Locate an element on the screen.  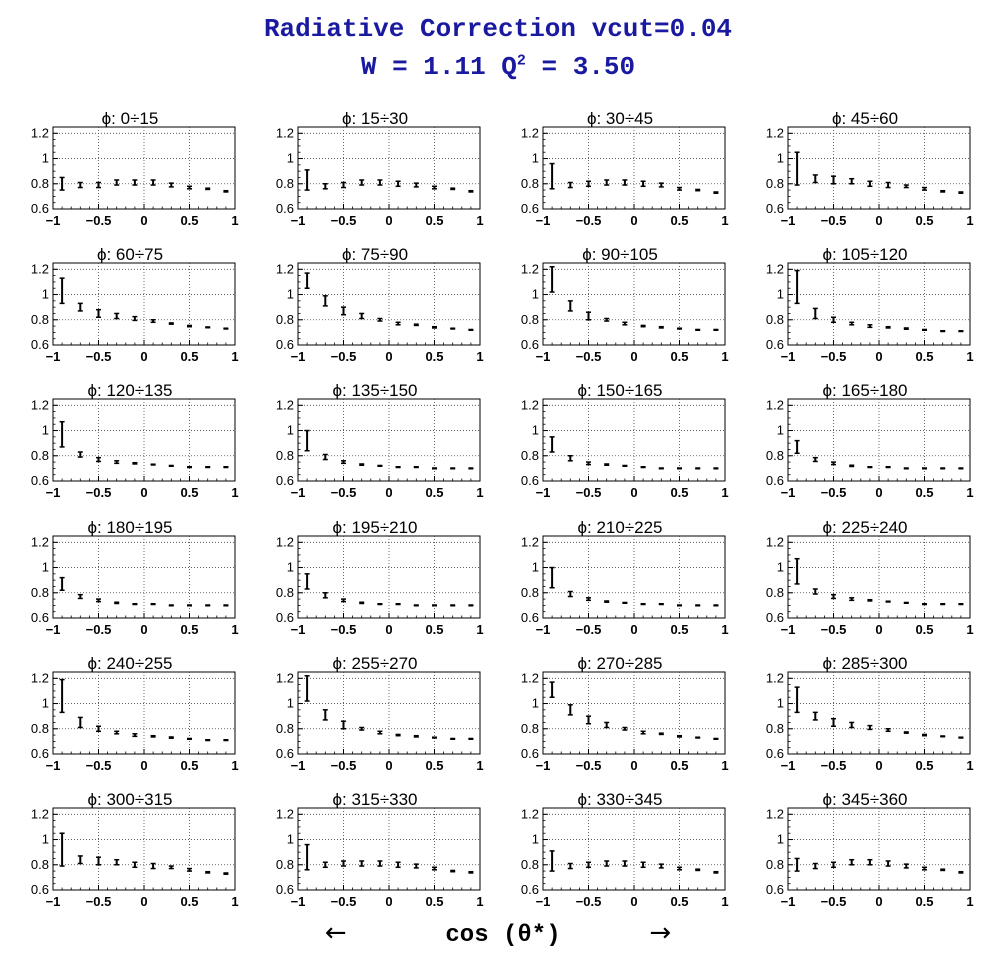
panel-14: −1 −0.5 0 0.5 1 0.6 0.8 1 1.2 ϕ: 195÷210 is located at coordinates (380, 577).